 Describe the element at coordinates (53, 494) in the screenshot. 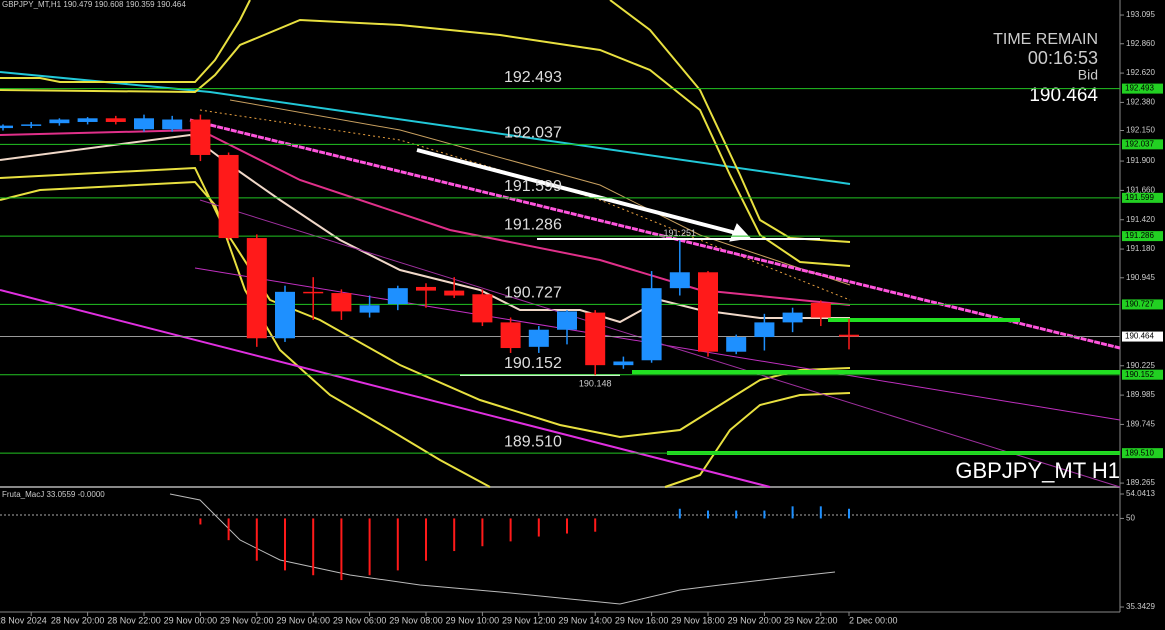

I see `oscillator-title: Fruta_MacJ 33.0559 -0.0000` at that location.